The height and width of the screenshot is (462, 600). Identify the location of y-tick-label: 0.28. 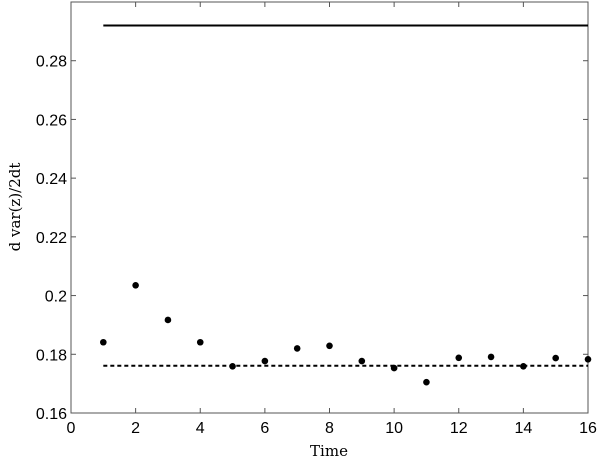
(51, 62).